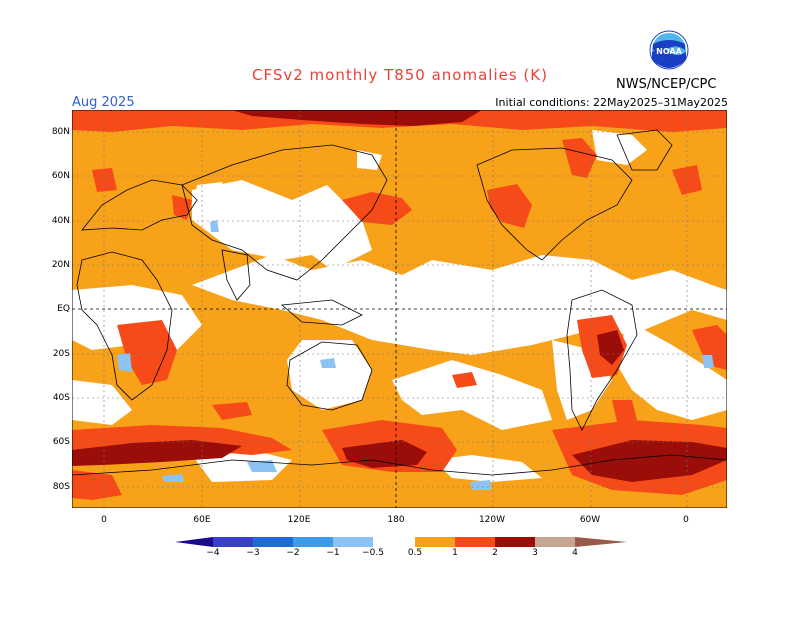  What do you see at coordinates (202, 520) in the screenshot?
I see `lon-label: 60E` at bounding box center [202, 520].